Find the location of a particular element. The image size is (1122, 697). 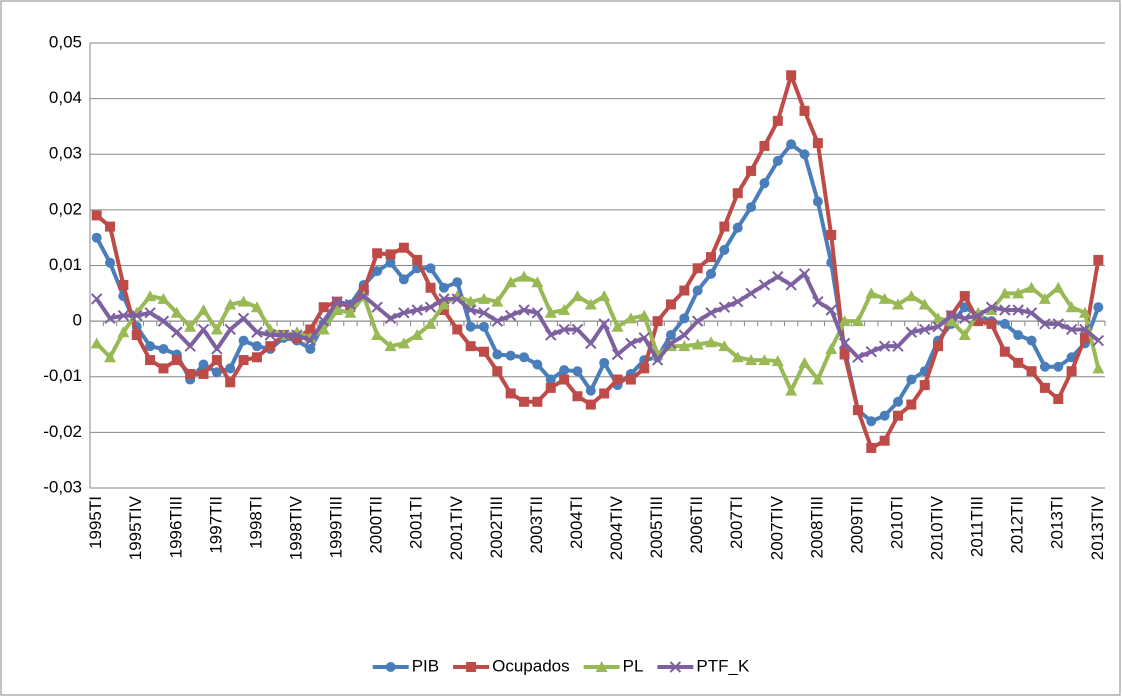

x-tick-label: 2009TII is located at coordinates (856, 525).